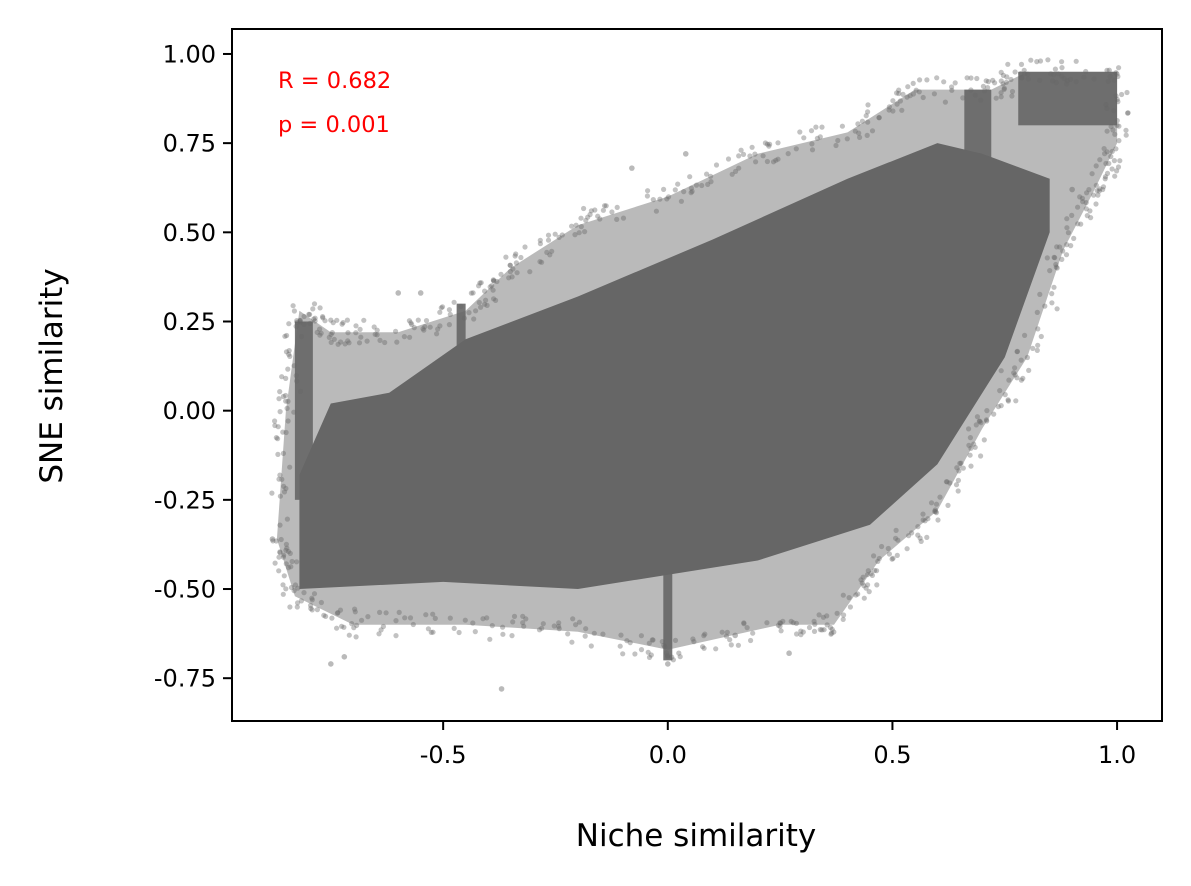 This screenshot has width=1191, height=886. I want to click on scatter-cluster, so click(668, 616).